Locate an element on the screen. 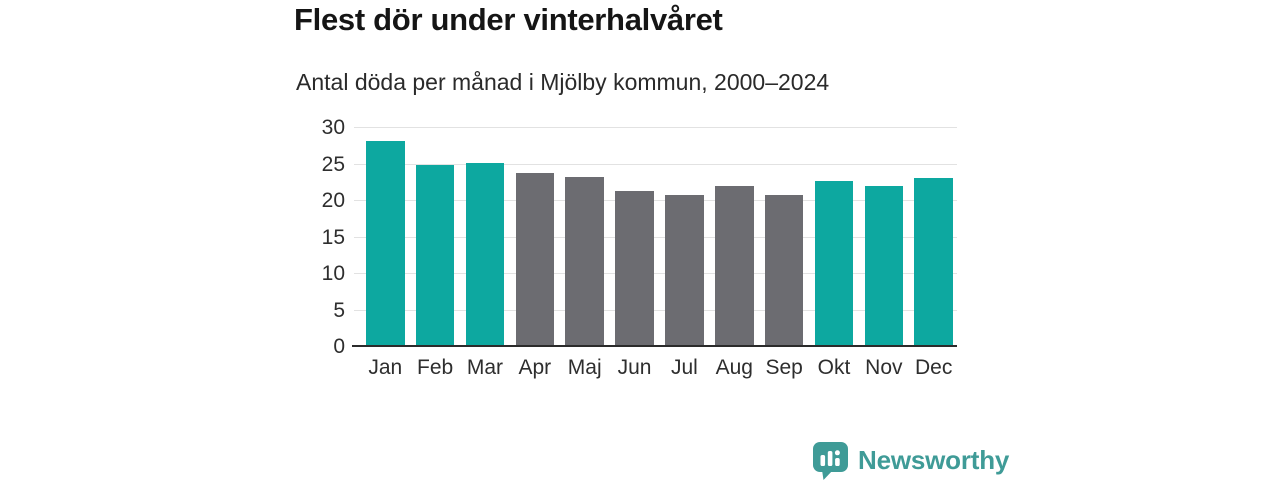 This screenshot has height=480, width=1280. y-tick-label-5: 5 is located at coordinates (339, 310).